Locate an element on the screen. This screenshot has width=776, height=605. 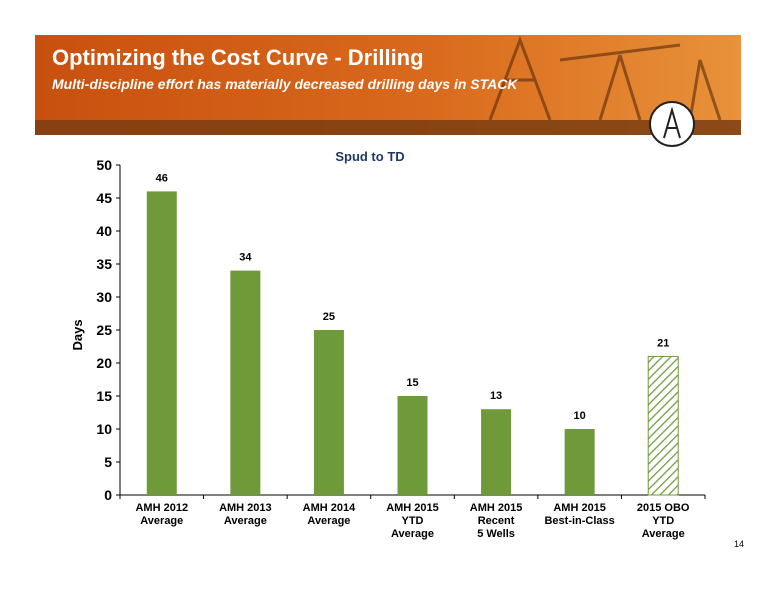
x-tick-label-line: AMH 2013 is located at coordinates (245, 508).